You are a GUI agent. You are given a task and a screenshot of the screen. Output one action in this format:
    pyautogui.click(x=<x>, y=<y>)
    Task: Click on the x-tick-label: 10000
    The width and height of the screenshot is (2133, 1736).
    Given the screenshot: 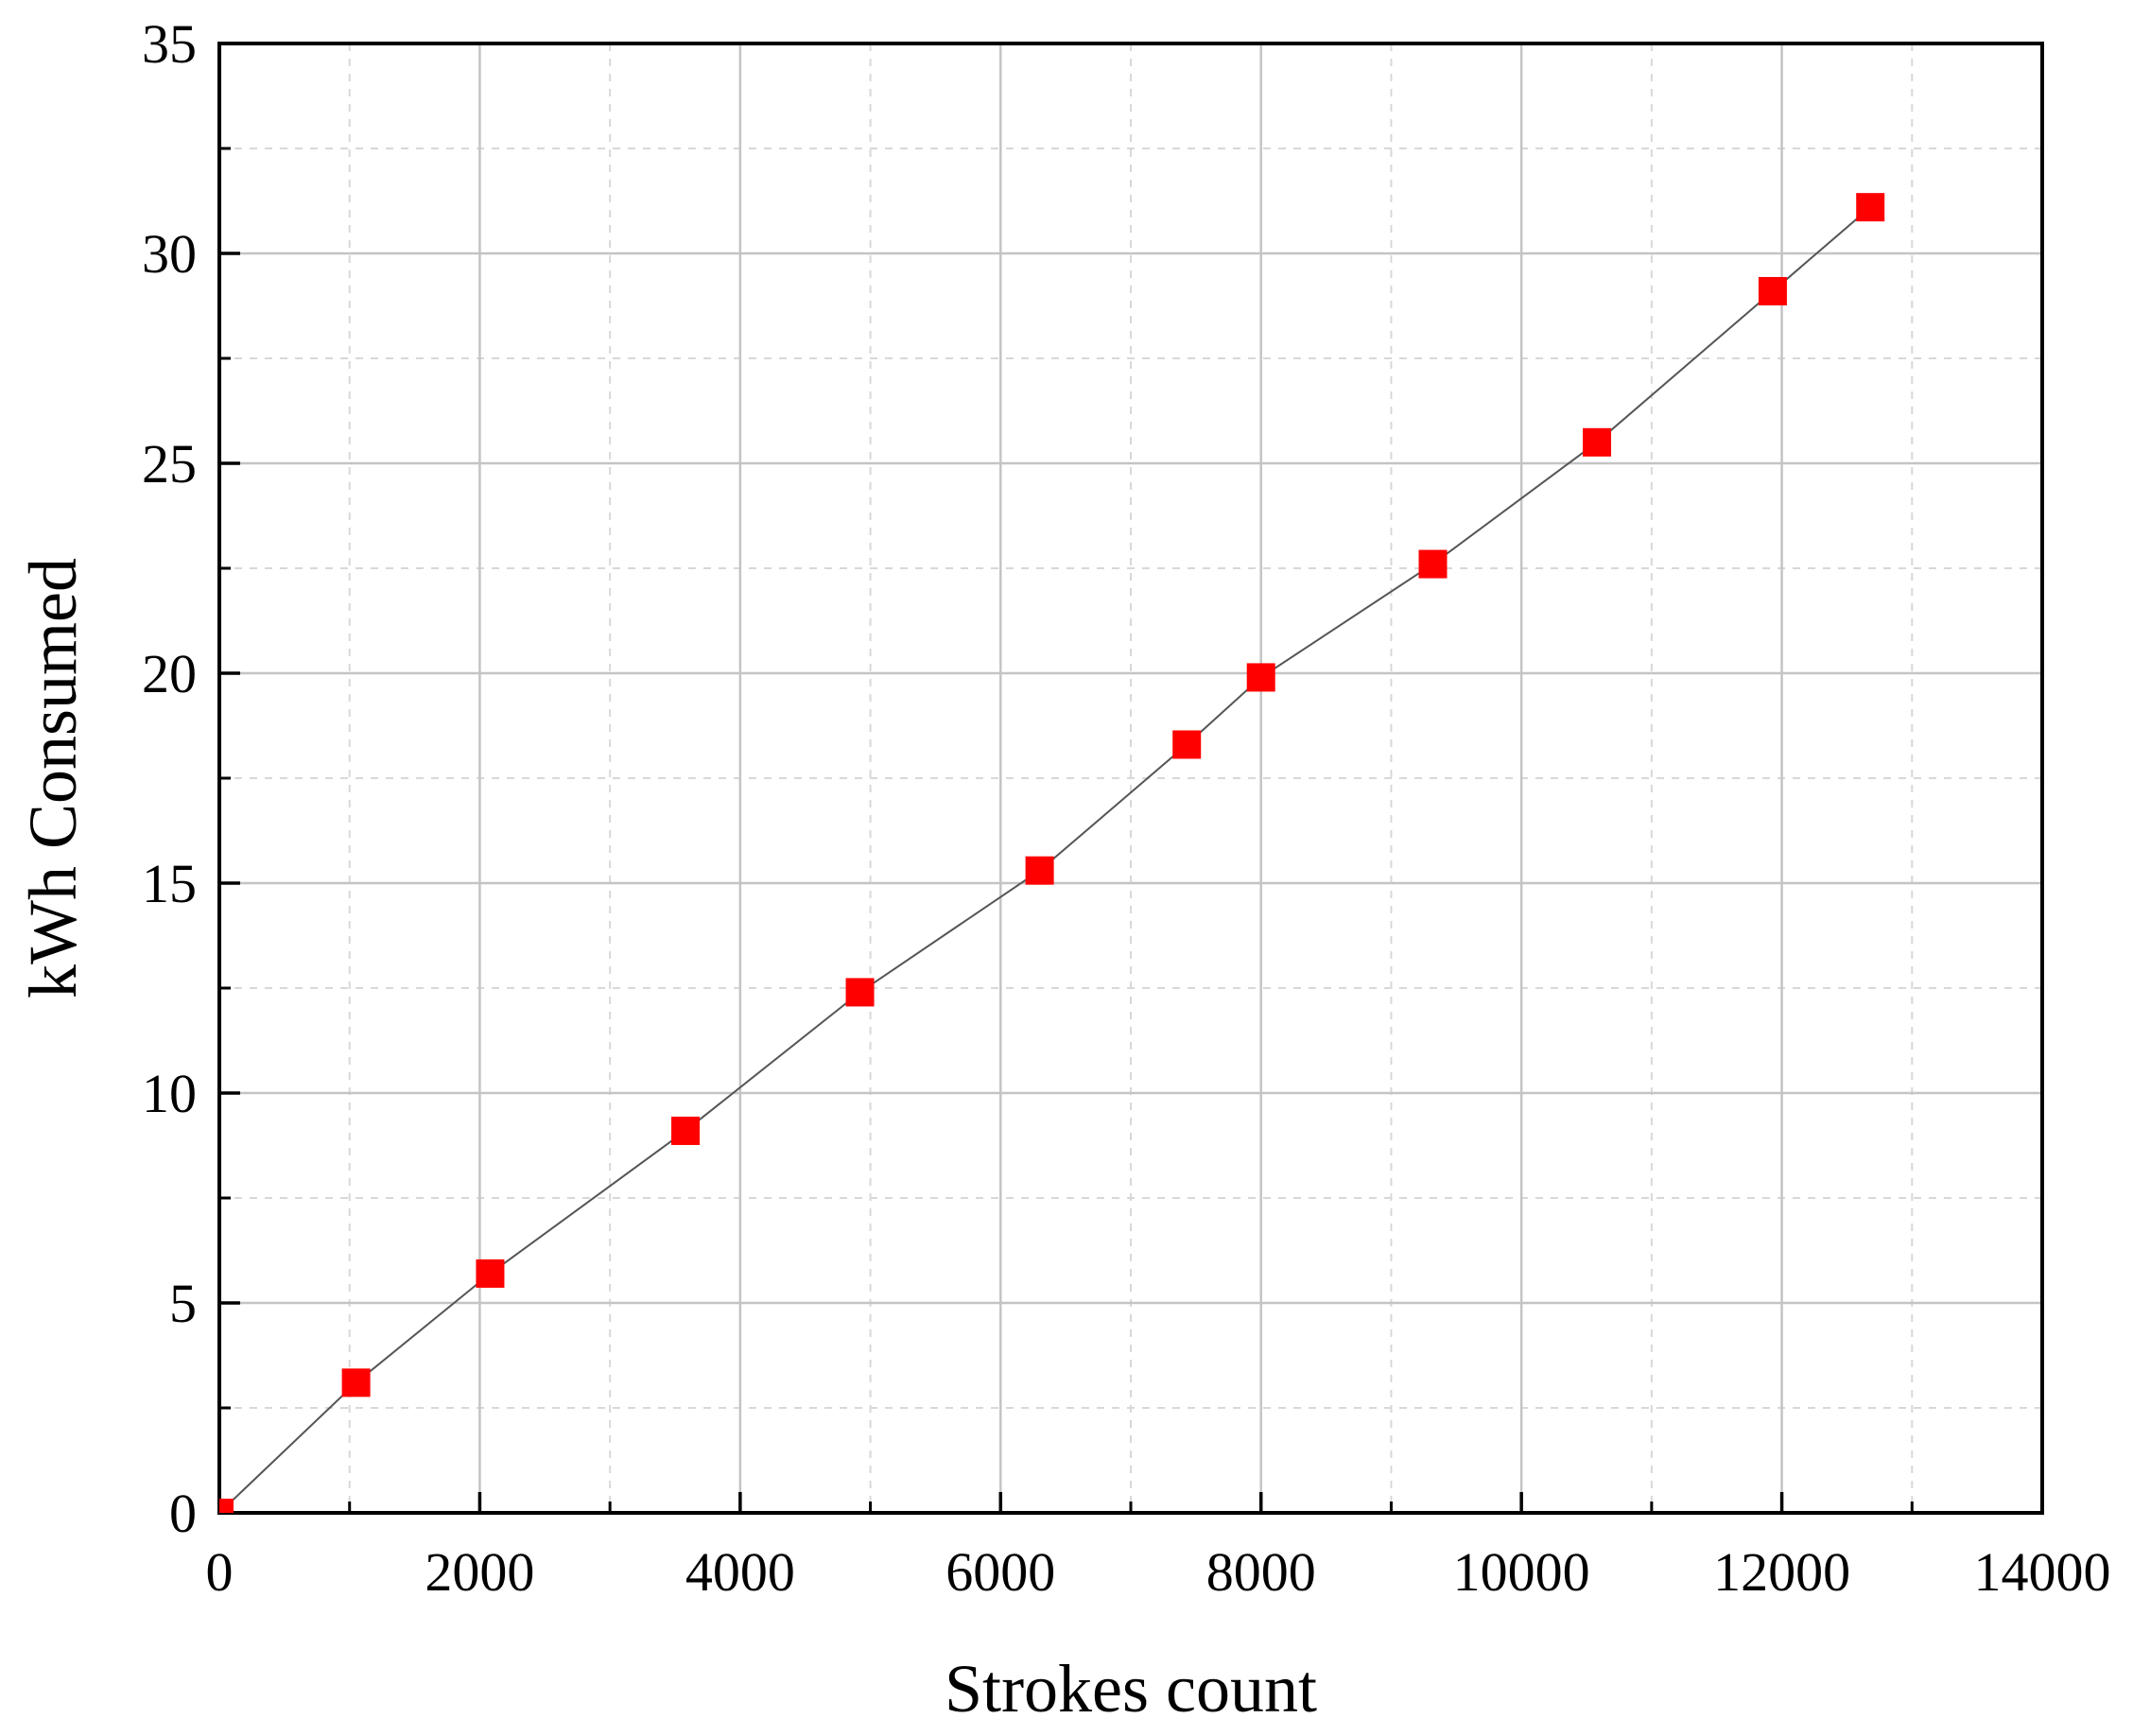 What is the action you would take?
    pyautogui.click(x=1522, y=1572)
    